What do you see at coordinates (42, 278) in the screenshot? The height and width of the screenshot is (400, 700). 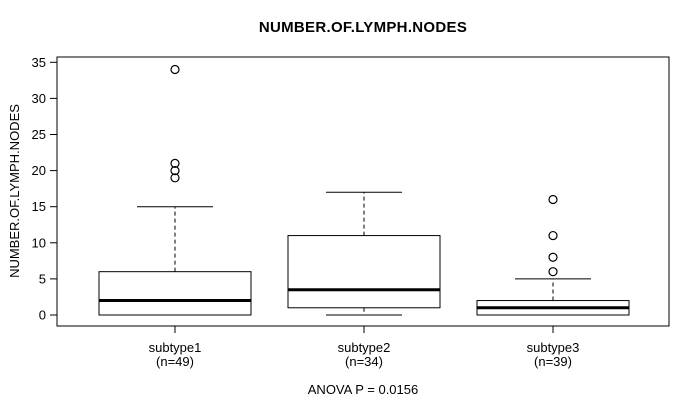 I see `y-tick-label: 5` at bounding box center [42, 278].